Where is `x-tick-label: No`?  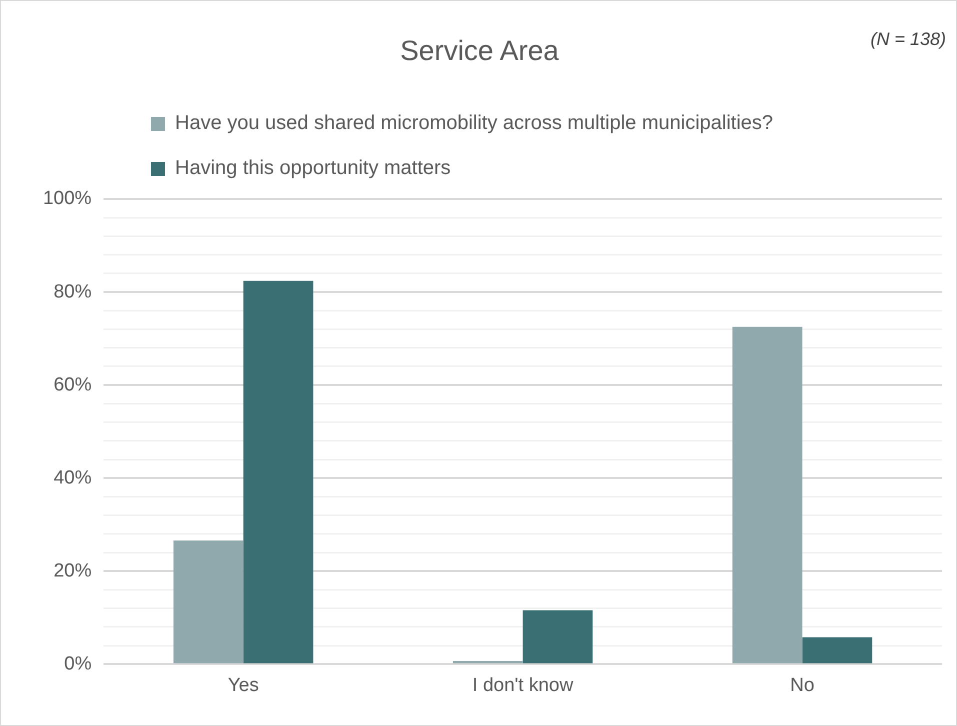 x-tick-label: No is located at coordinates (802, 685).